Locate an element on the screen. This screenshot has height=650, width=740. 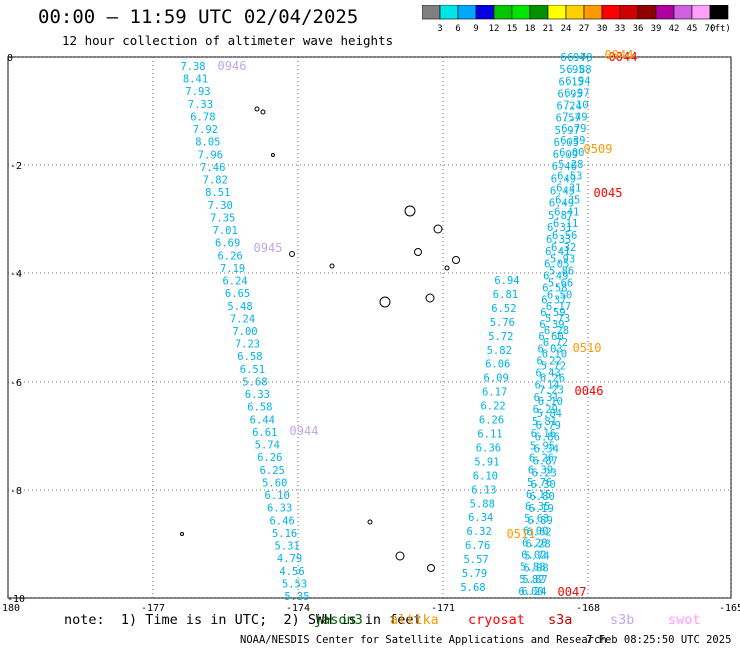
wave-height-value: 6.78 is located at coordinates (579, 58).